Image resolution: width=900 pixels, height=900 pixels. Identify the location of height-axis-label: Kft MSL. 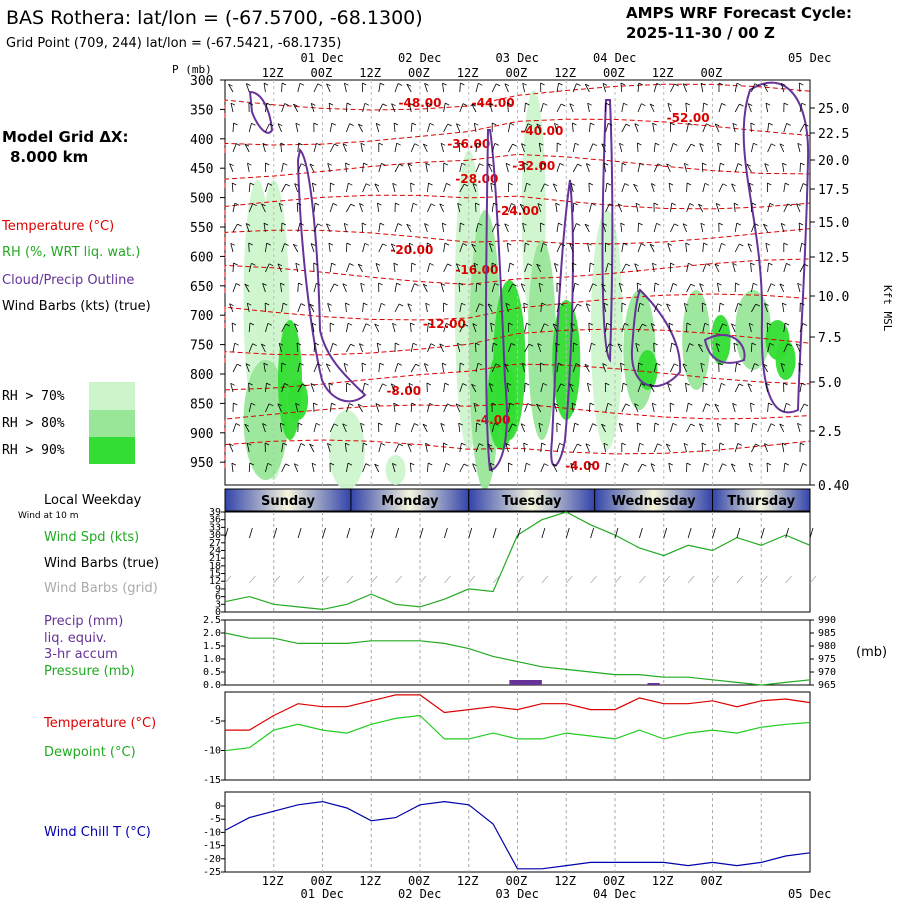
(887, 308).